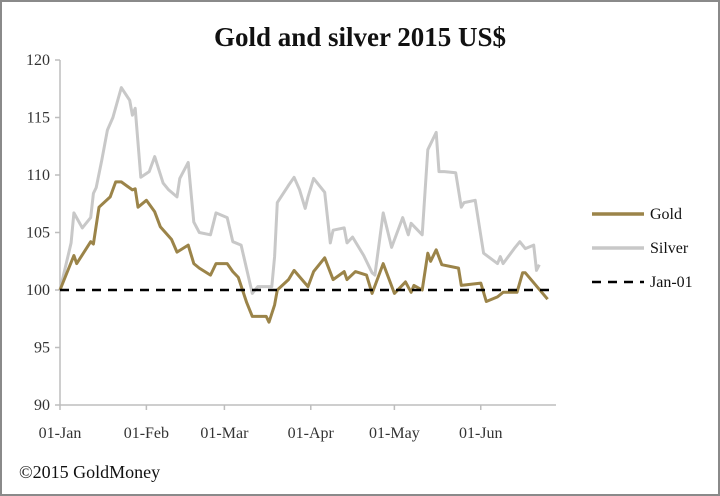 The image size is (720, 496). What do you see at coordinates (38, 233) in the screenshot?
I see `y-tick-label: 105` at bounding box center [38, 233].